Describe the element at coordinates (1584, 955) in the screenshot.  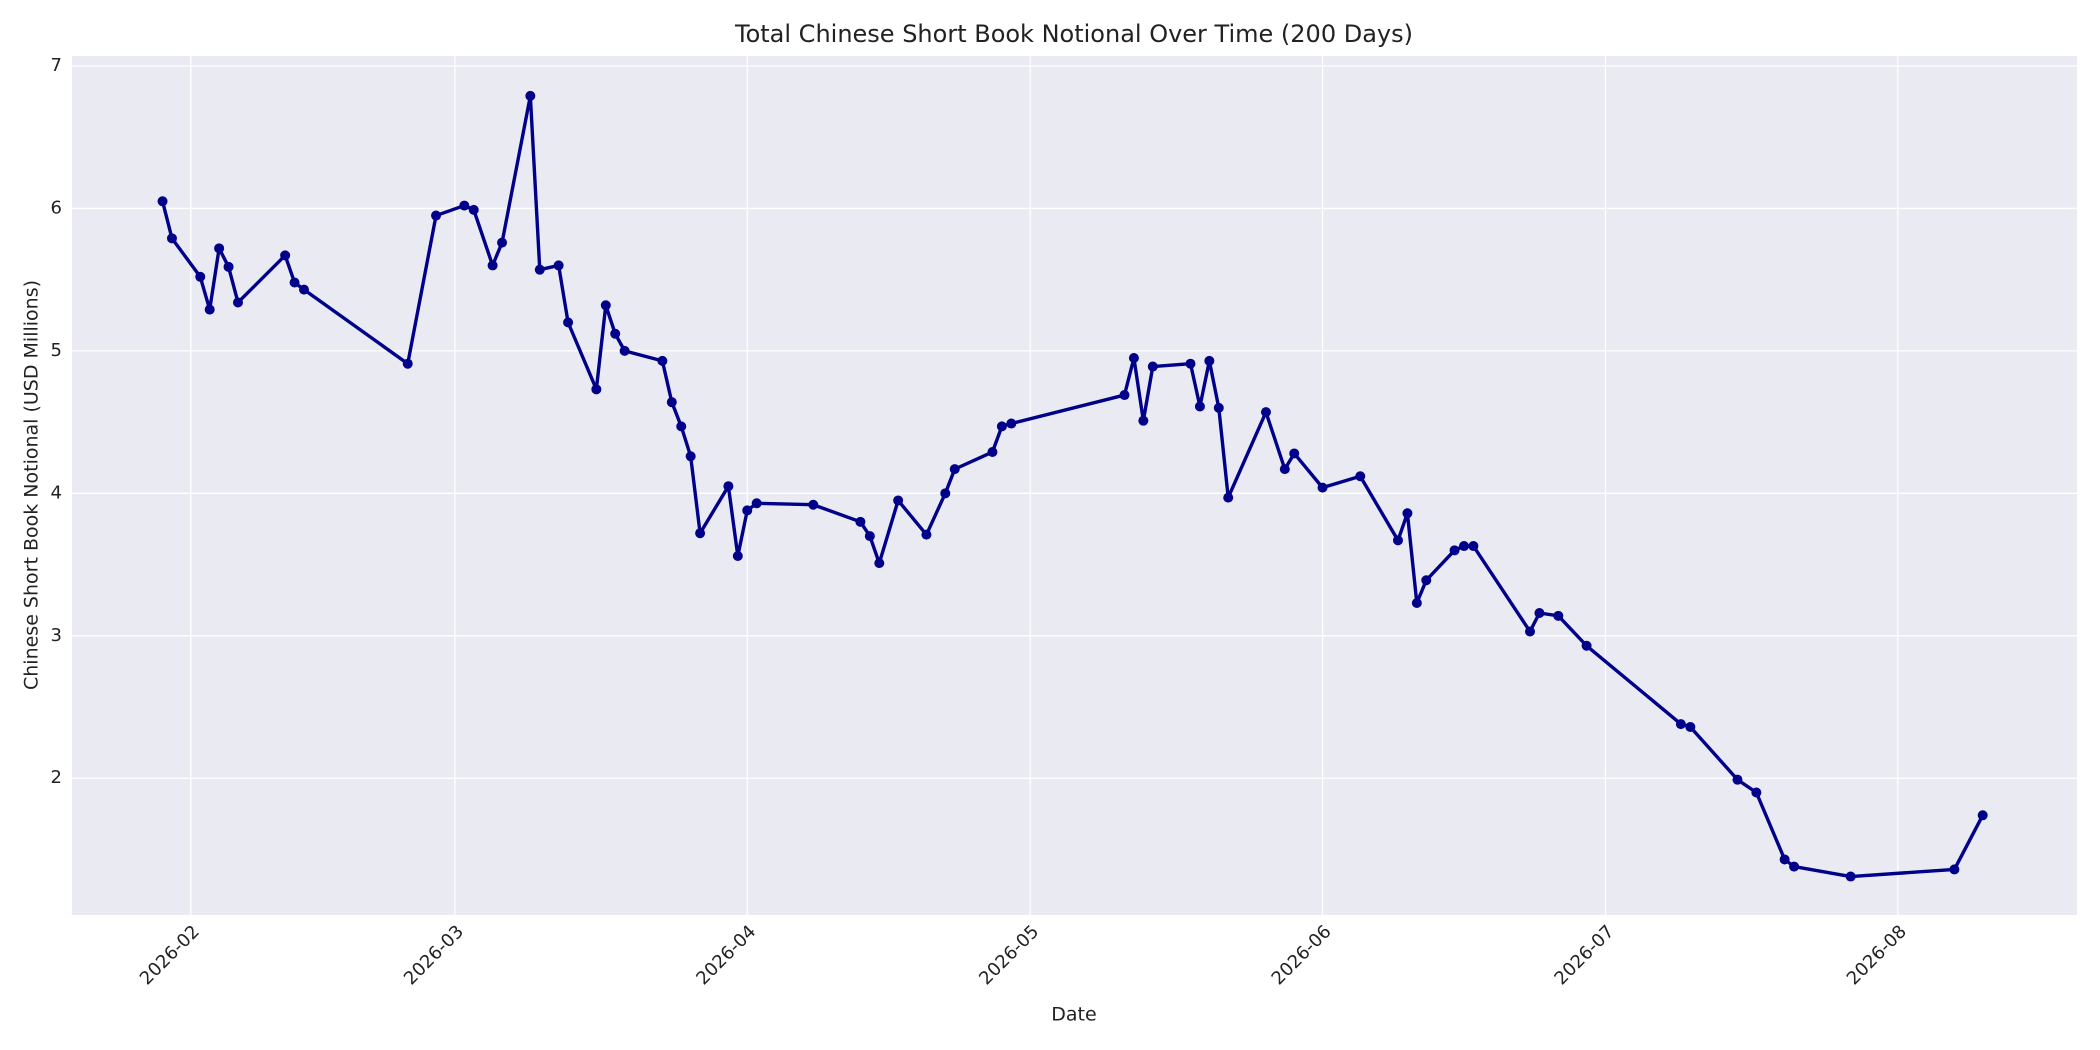
I see `x-tick-label: 2026-07` at that location.